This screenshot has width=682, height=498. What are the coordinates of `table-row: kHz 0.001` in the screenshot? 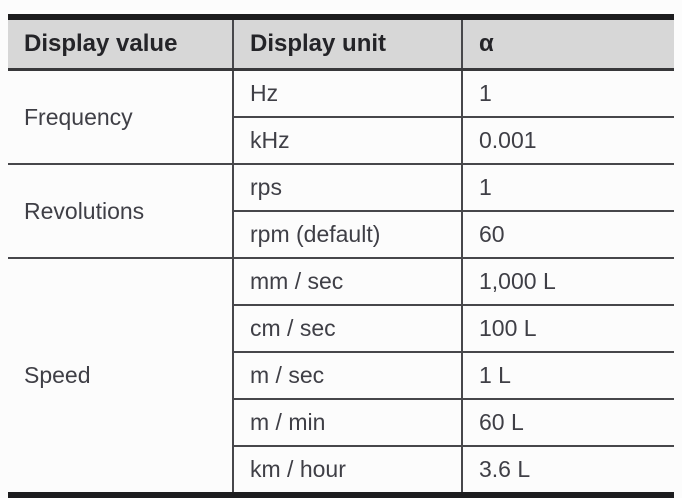 It's located at (341, 140).